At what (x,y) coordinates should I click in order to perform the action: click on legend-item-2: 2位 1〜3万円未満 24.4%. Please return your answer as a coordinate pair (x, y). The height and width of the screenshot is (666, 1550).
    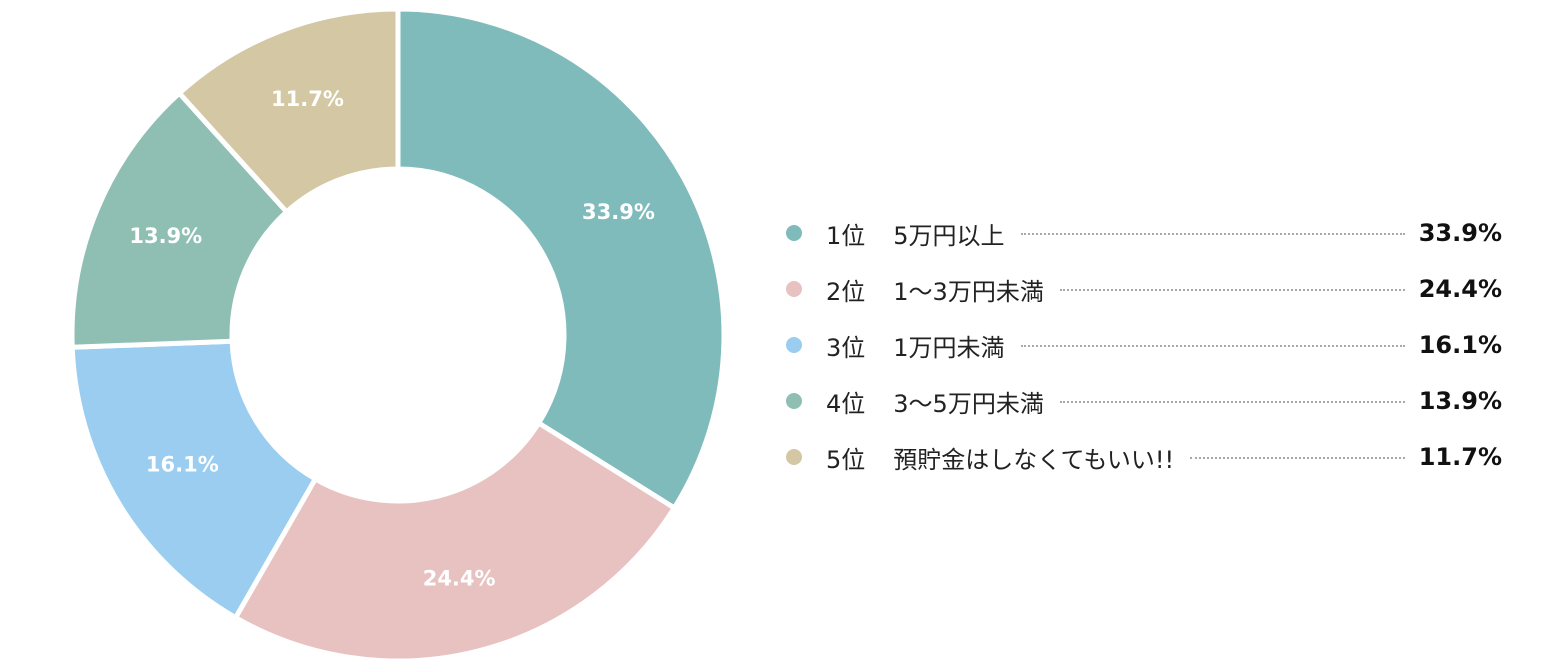
    Looking at the image, I should click on (1144, 289).